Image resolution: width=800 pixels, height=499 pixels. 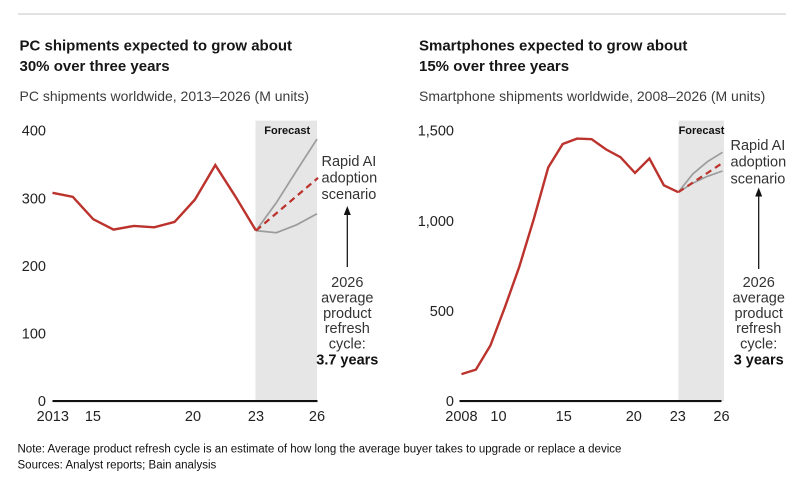 What do you see at coordinates (347, 360) in the screenshot?
I see `svg-text: 3.7 years` at bounding box center [347, 360].